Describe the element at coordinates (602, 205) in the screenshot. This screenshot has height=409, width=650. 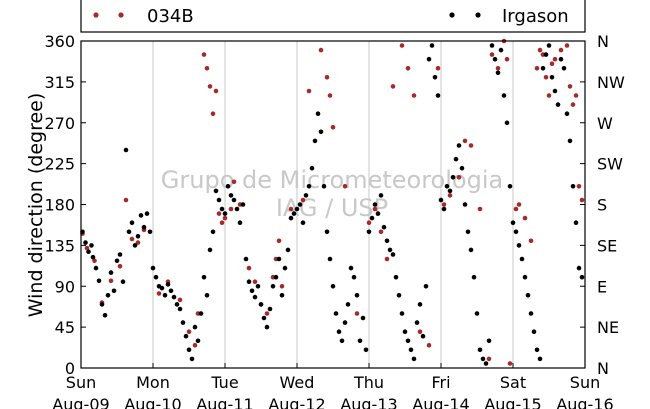
I see `compass-tick-label: S` at that location.